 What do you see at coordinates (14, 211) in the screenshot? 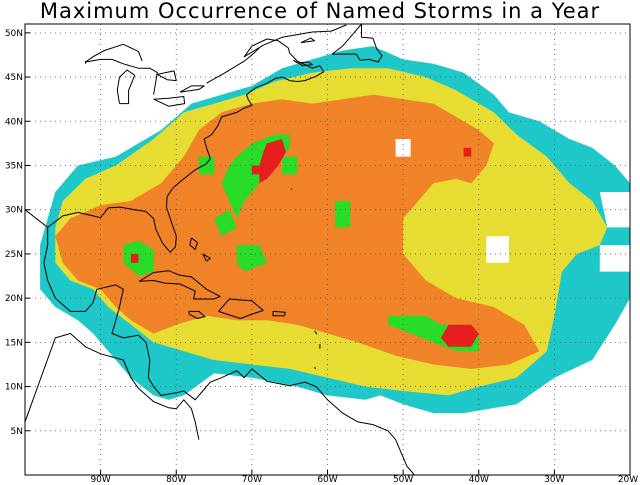
I see `tick-label-lat: 30N` at bounding box center [14, 211].